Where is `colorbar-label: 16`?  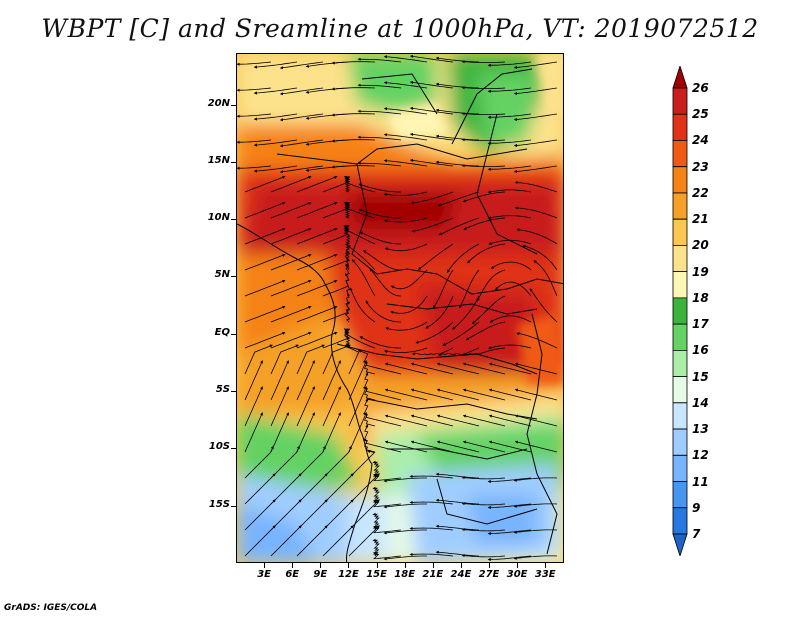
colorbar-label: 16 is located at coordinates (700, 350).